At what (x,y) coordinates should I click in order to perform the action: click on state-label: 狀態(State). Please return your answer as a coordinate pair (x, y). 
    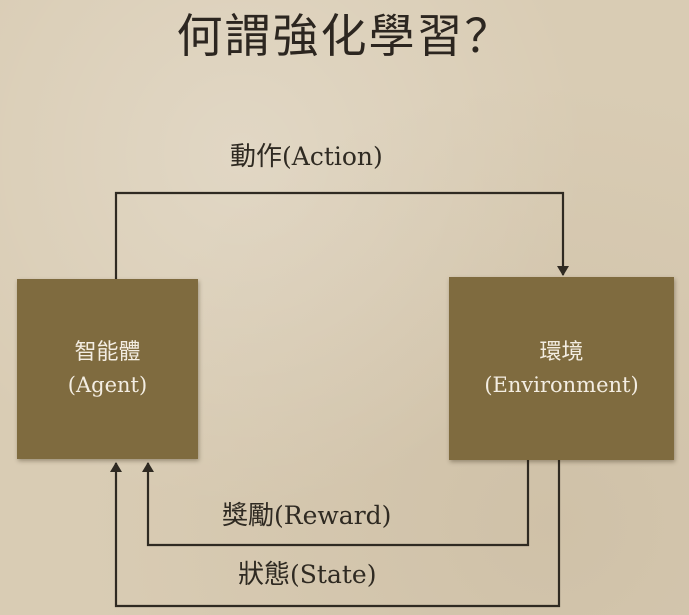
    Looking at the image, I should click on (307, 575).